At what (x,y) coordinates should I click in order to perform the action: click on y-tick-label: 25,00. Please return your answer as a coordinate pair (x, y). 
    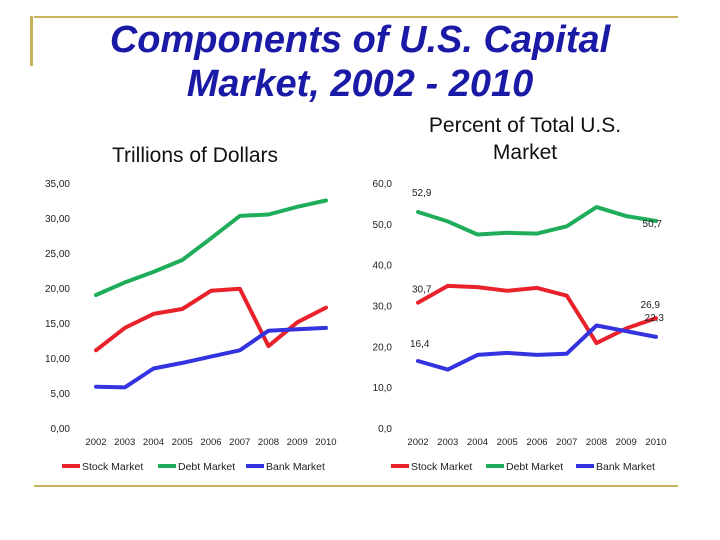
    Looking at the image, I should click on (57, 254).